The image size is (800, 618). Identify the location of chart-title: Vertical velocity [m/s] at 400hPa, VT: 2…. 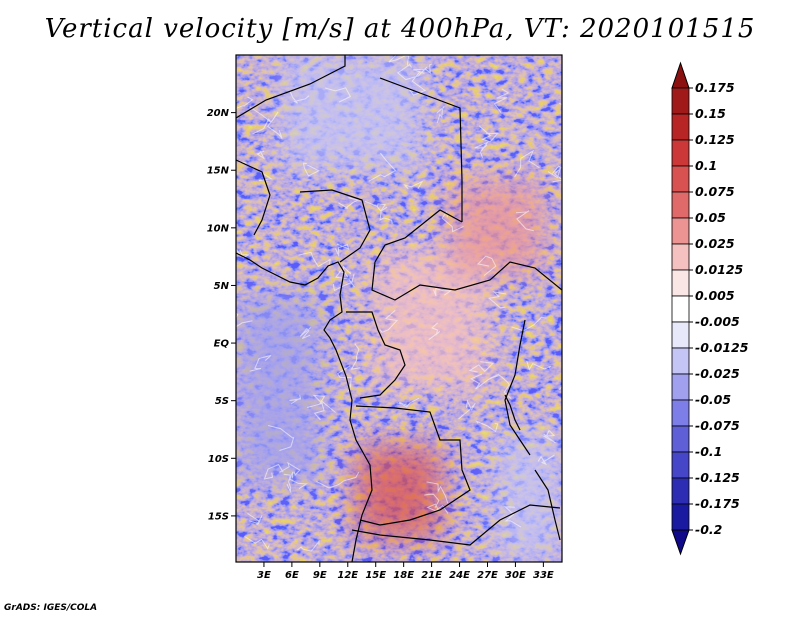
(400, 29).